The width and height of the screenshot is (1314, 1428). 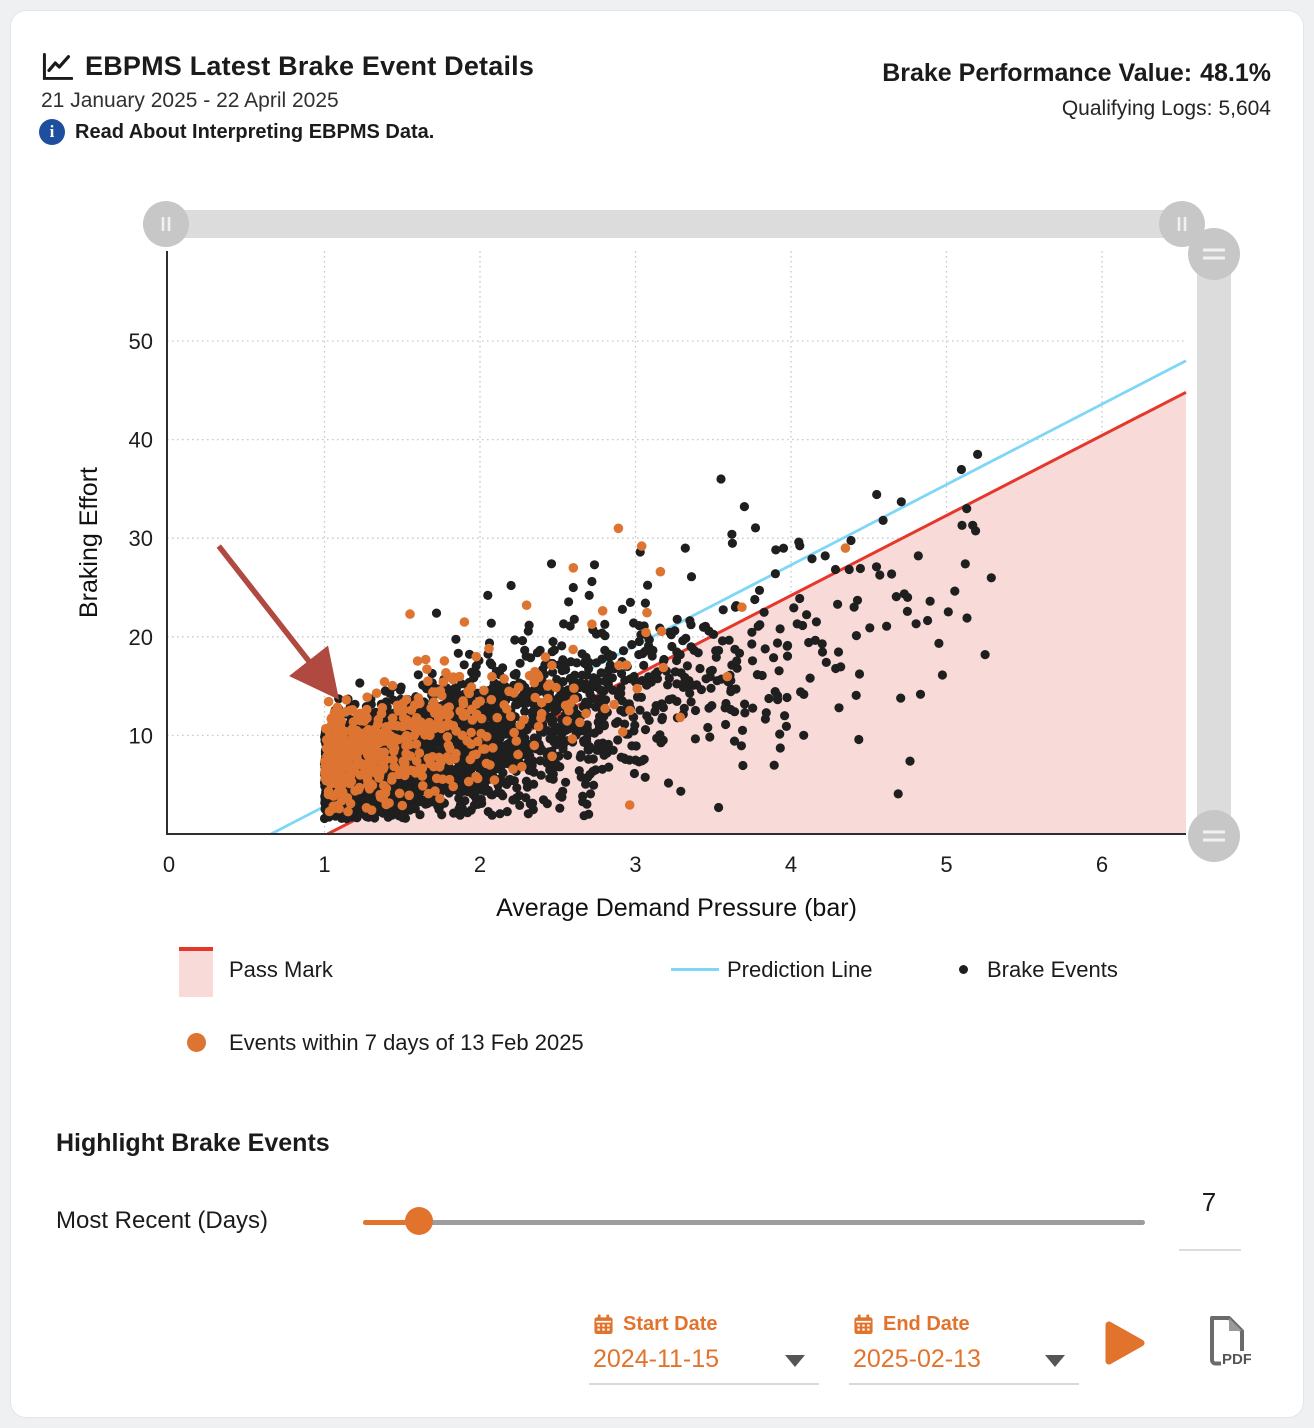 I want to click on most-recent-slider-track, so click(x=754, y=1222).